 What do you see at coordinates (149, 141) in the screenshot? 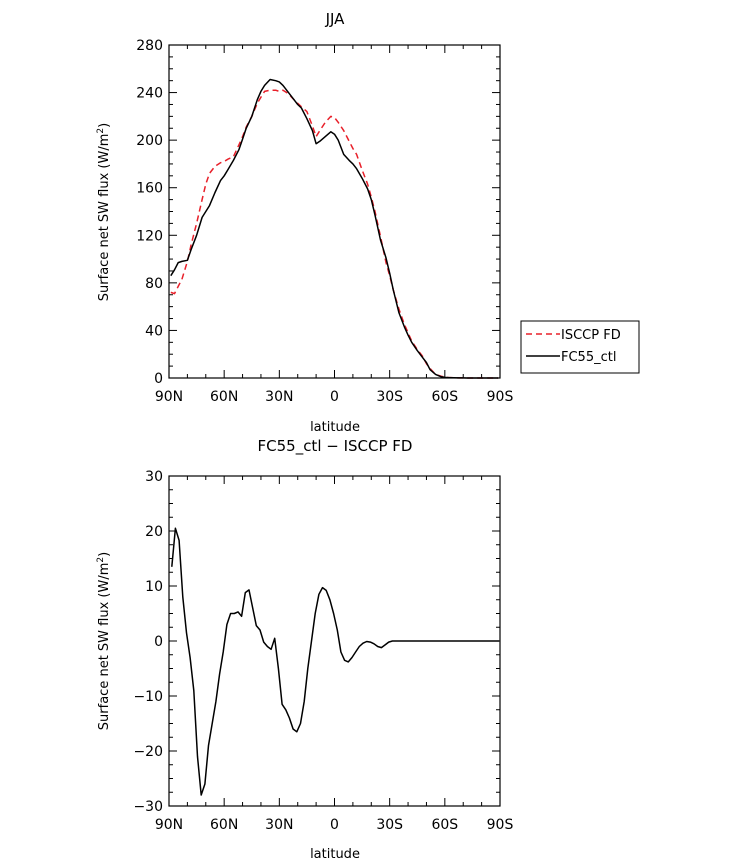
I see `y-tick-label: 200` at bounding box center [149, 141].